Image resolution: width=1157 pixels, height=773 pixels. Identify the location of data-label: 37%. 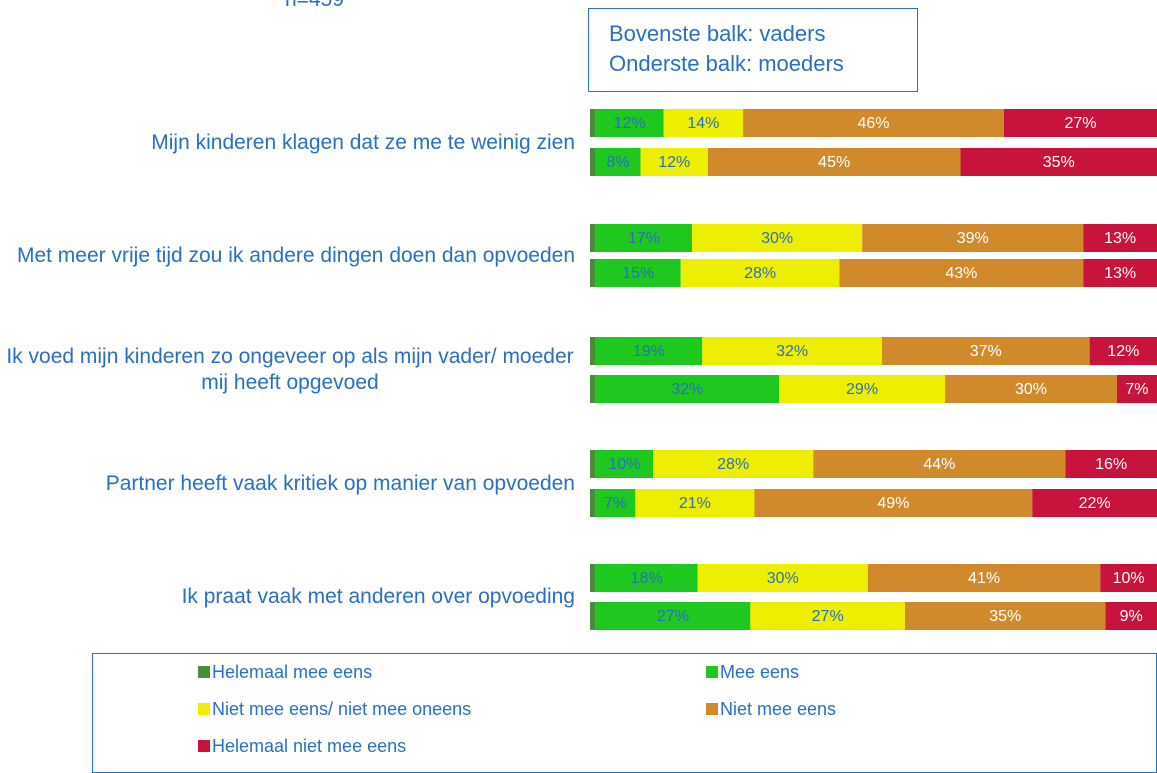
(986, 351).